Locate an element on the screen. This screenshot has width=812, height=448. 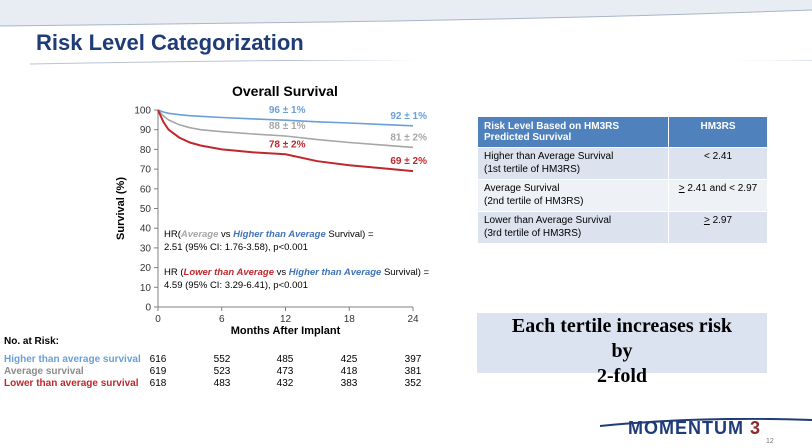
risk-level-tertile: (3rd tertile of HM3RS) is located at coordinates (533, 233).